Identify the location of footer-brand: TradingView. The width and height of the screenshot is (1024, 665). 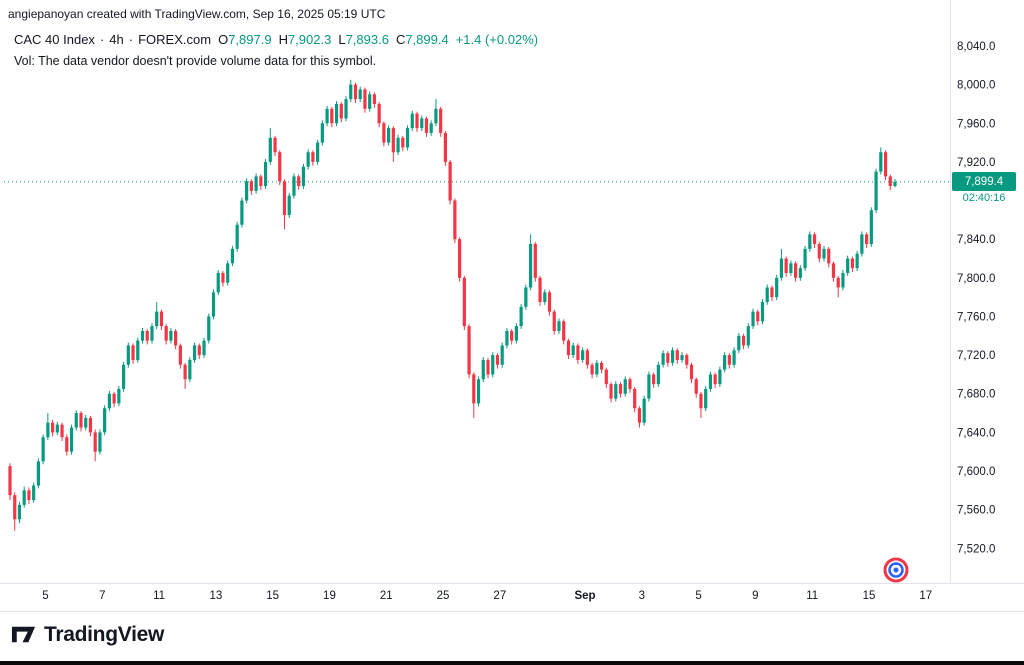
(87, 634).